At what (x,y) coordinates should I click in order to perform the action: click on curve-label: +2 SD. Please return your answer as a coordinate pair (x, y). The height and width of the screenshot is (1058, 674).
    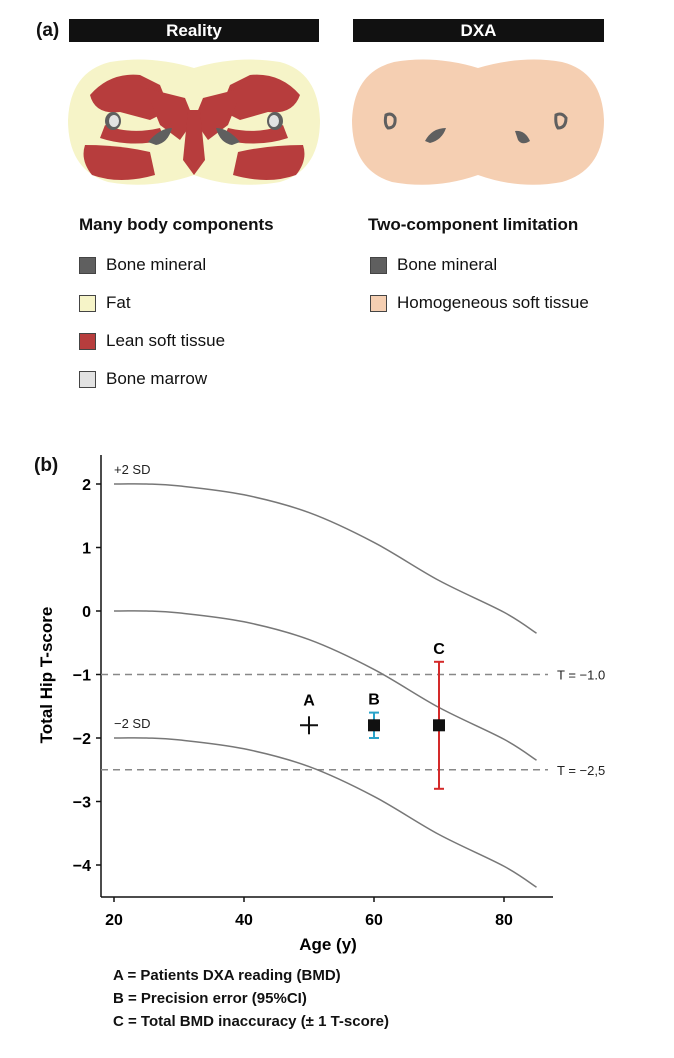
    Looking at the image, I should click on (132, 469).